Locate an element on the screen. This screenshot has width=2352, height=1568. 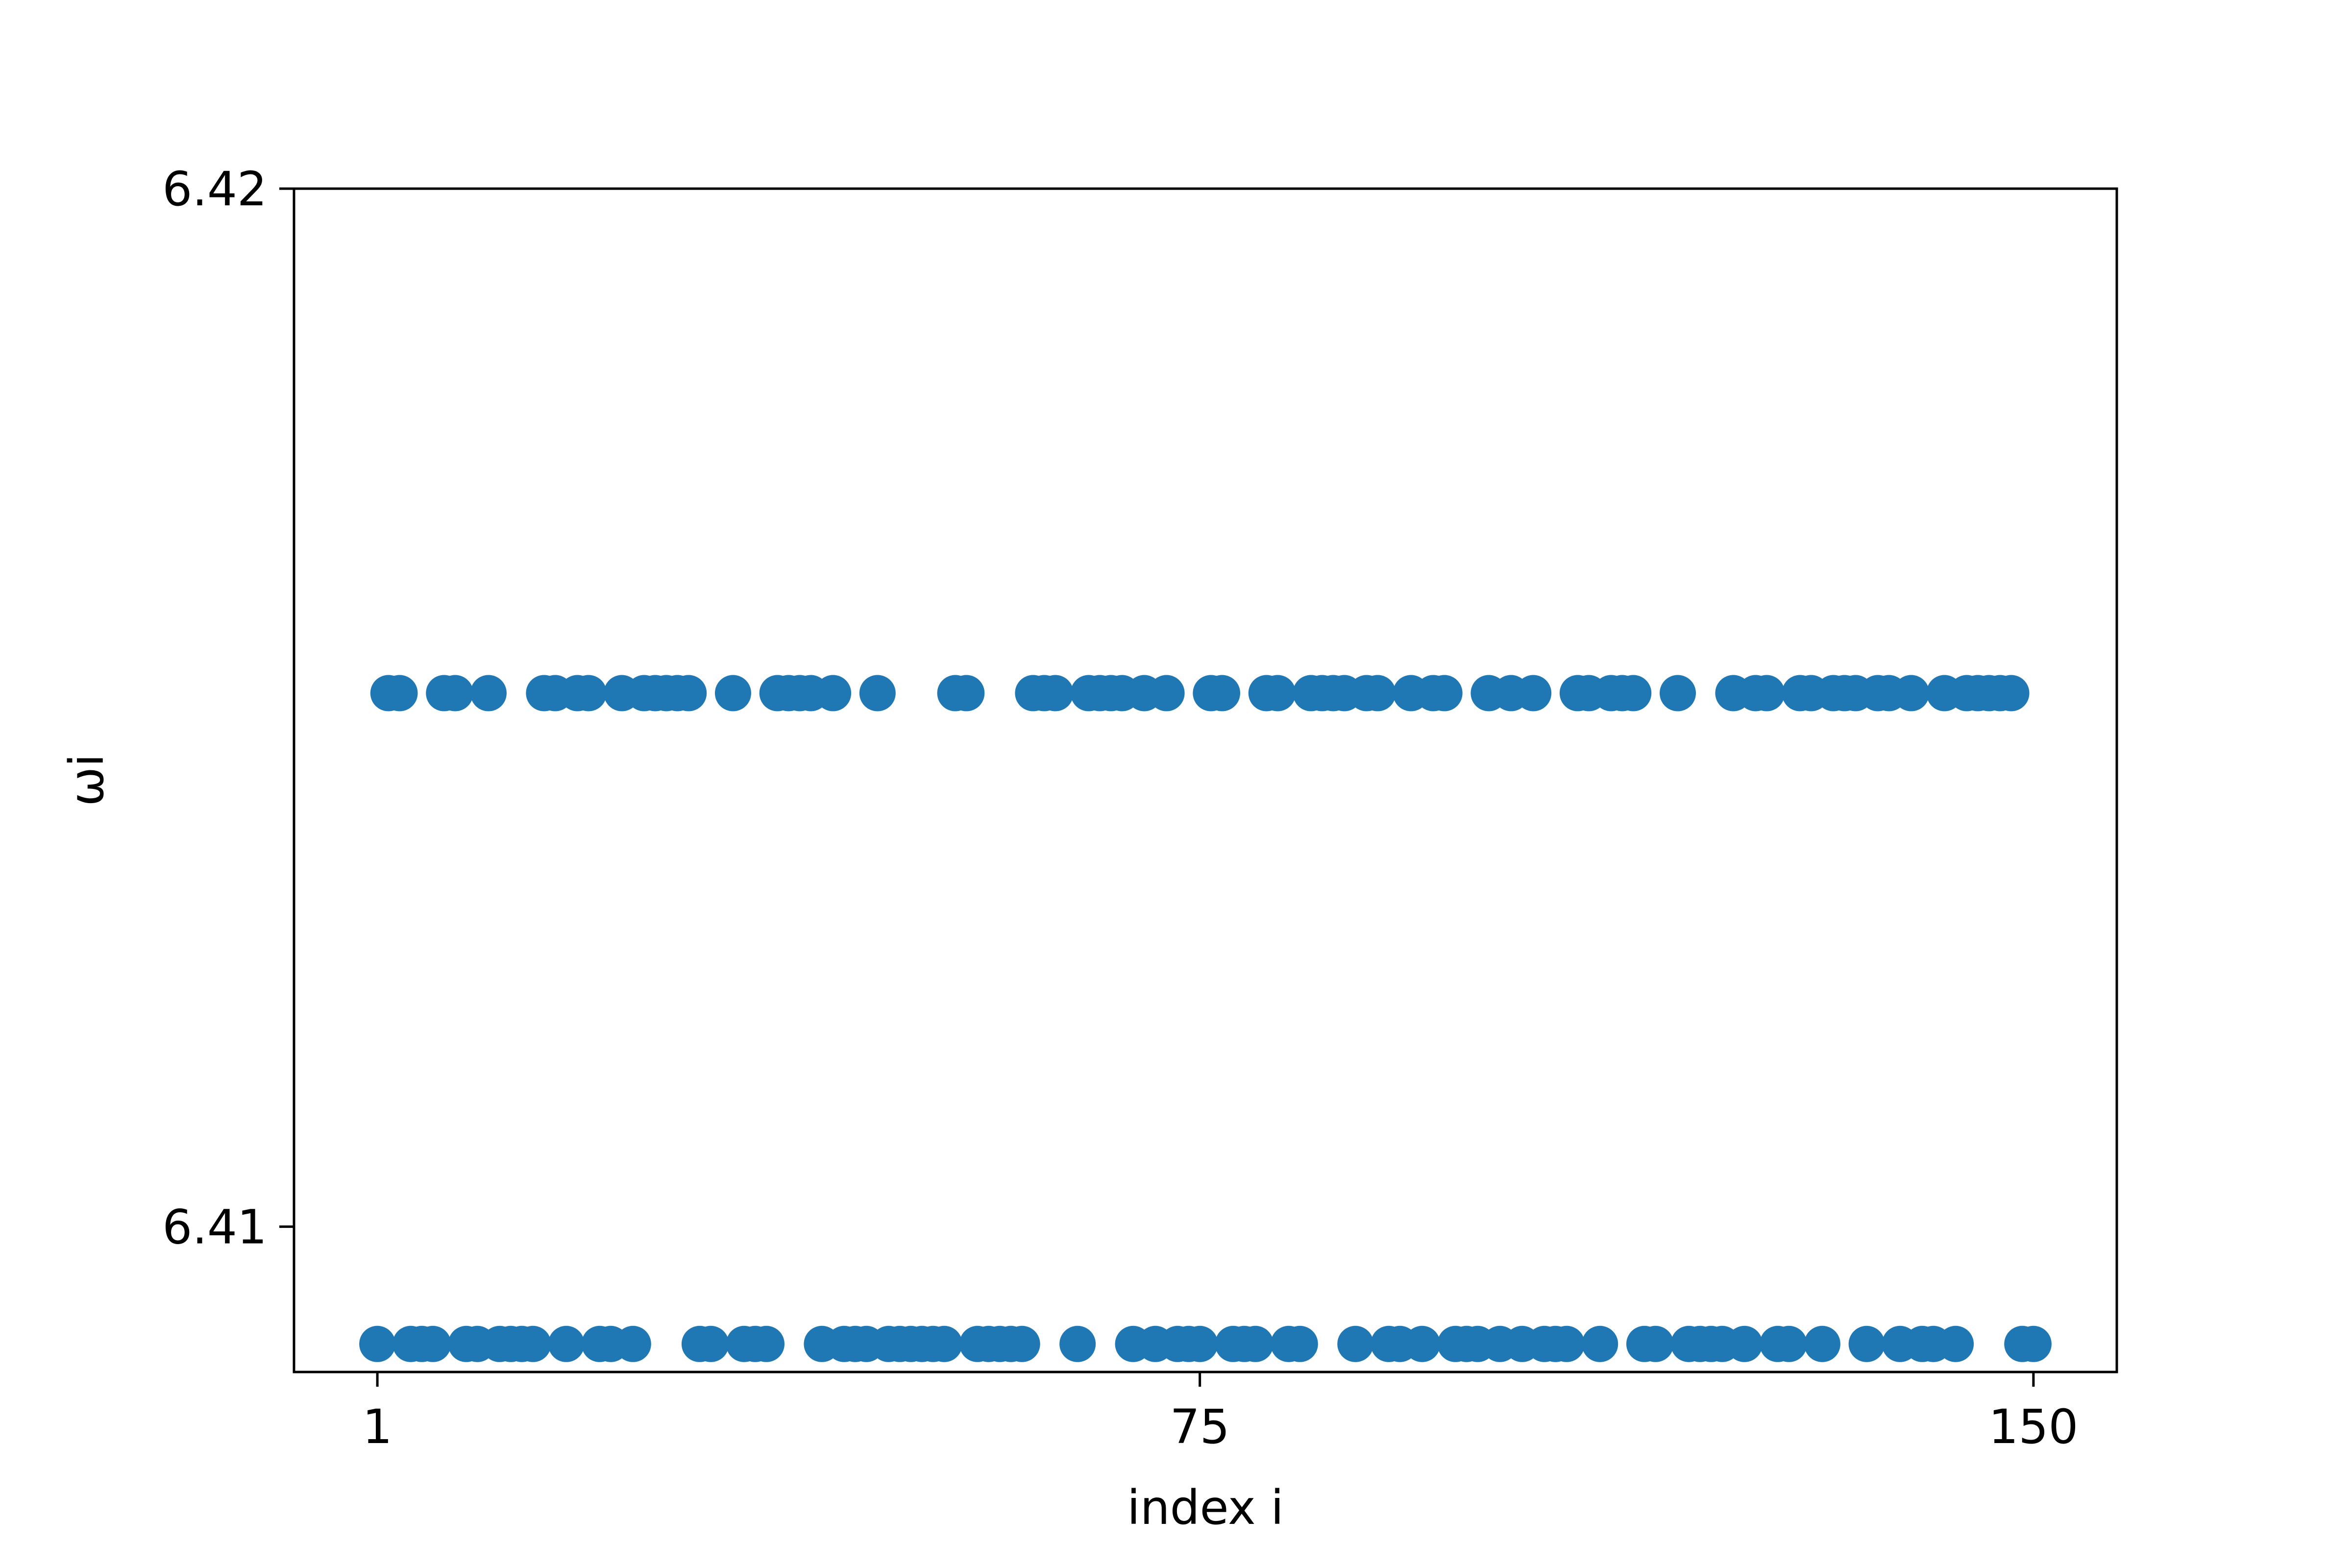
x-axis-ticks: 1 75 150 is located at coordinates (1220, 1413).